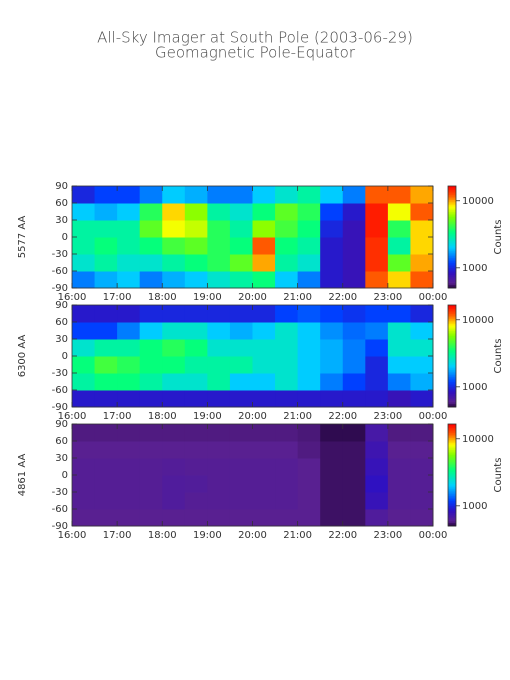 This screenshot has width=510, height=680. I want to click on chart-subtitle: Geomagnetic Pole-Equator, so click(255, 53).